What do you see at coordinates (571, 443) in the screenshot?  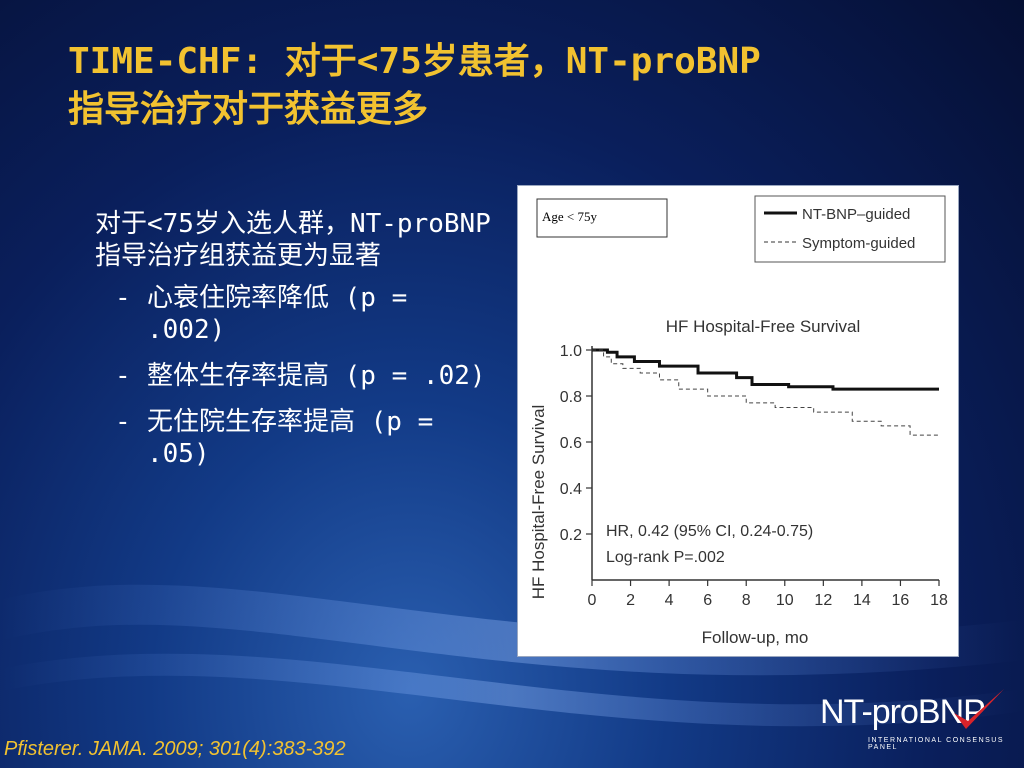 I see `y-tick-label: 0.6` at bounding box center [571, 443].